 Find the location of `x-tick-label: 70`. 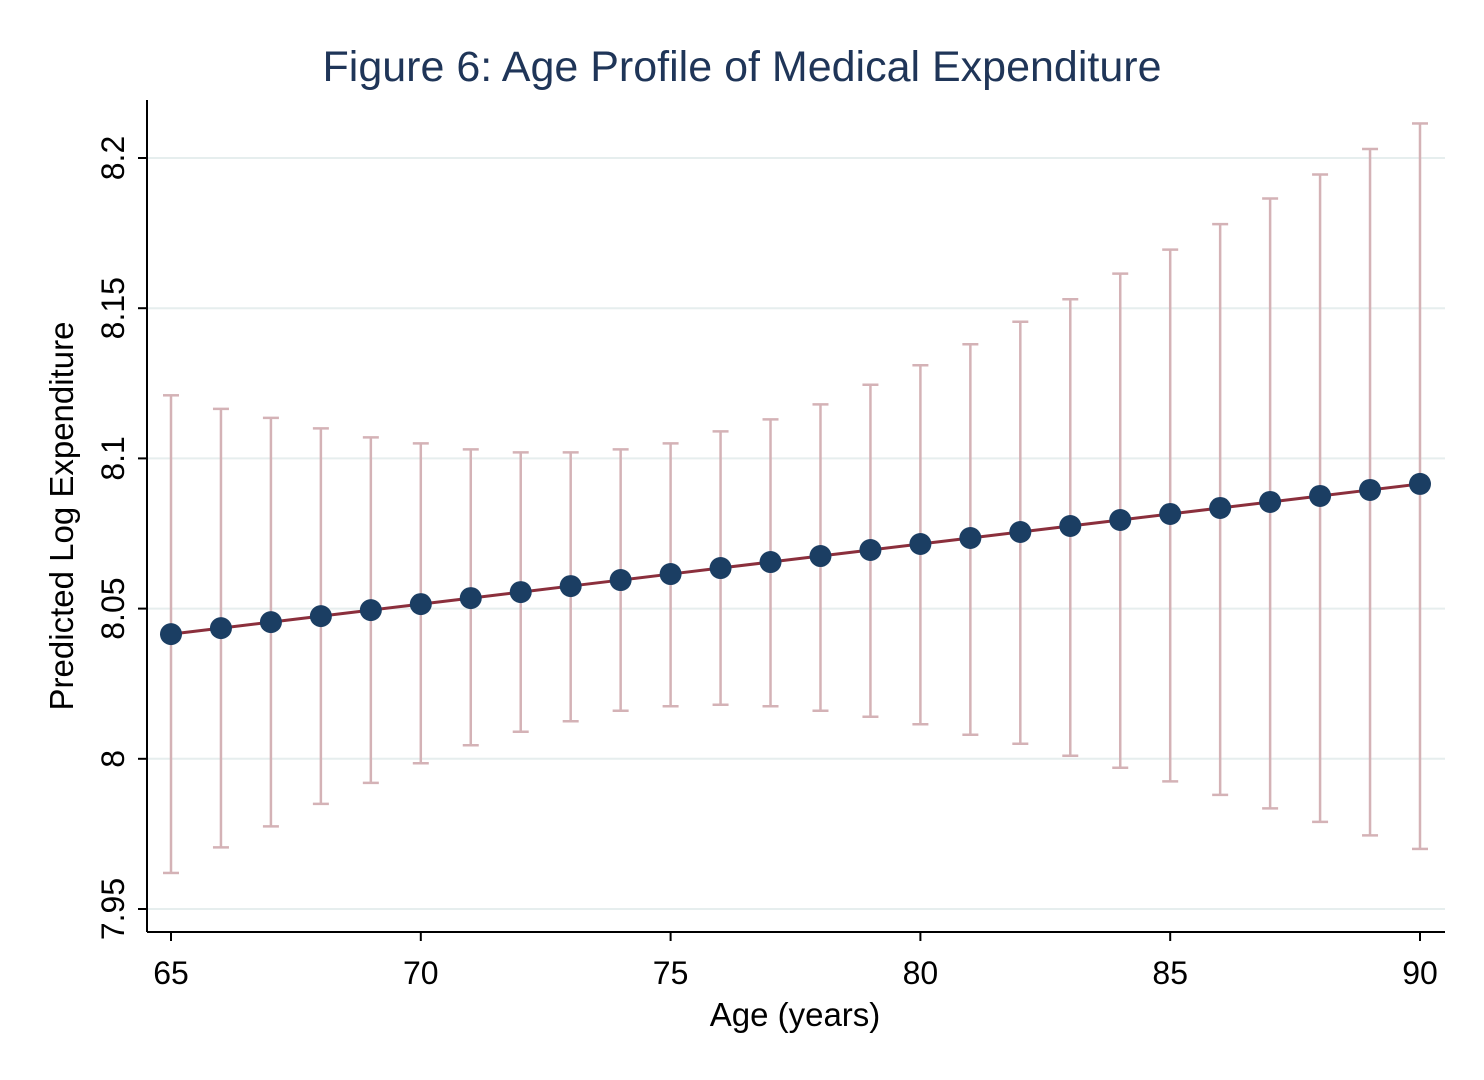

x-tick-label: 70 is located at coordinates (421, 973).